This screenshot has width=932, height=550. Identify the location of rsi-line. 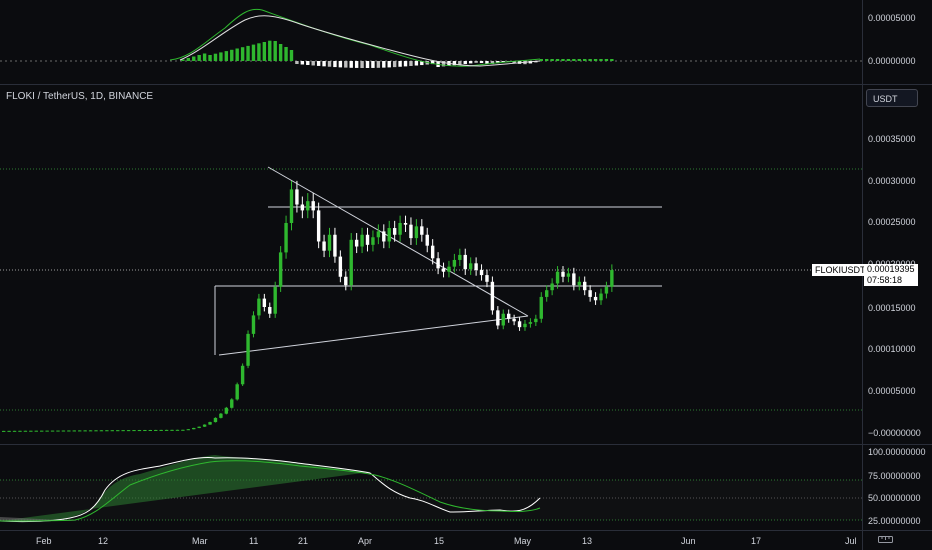
(270, 490).